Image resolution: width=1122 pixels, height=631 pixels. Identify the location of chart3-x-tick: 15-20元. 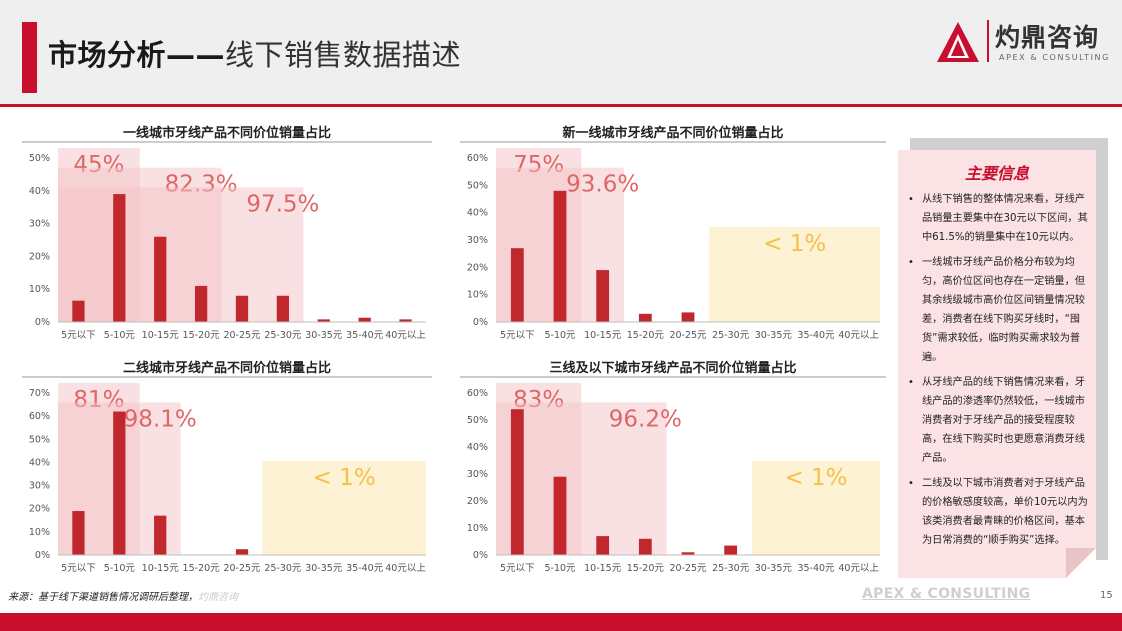
(646, 568).